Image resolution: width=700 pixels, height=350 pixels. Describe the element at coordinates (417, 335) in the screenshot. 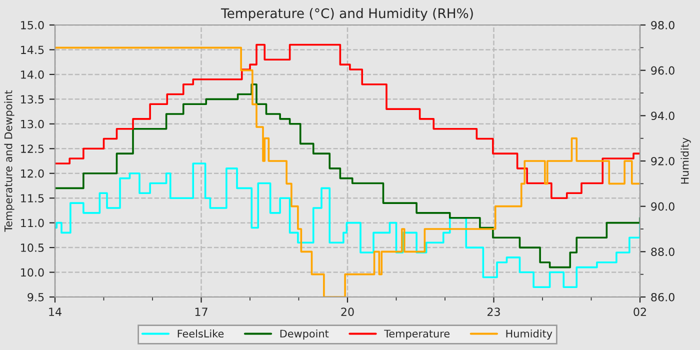

I see `legend-label: Temperature` at that location.